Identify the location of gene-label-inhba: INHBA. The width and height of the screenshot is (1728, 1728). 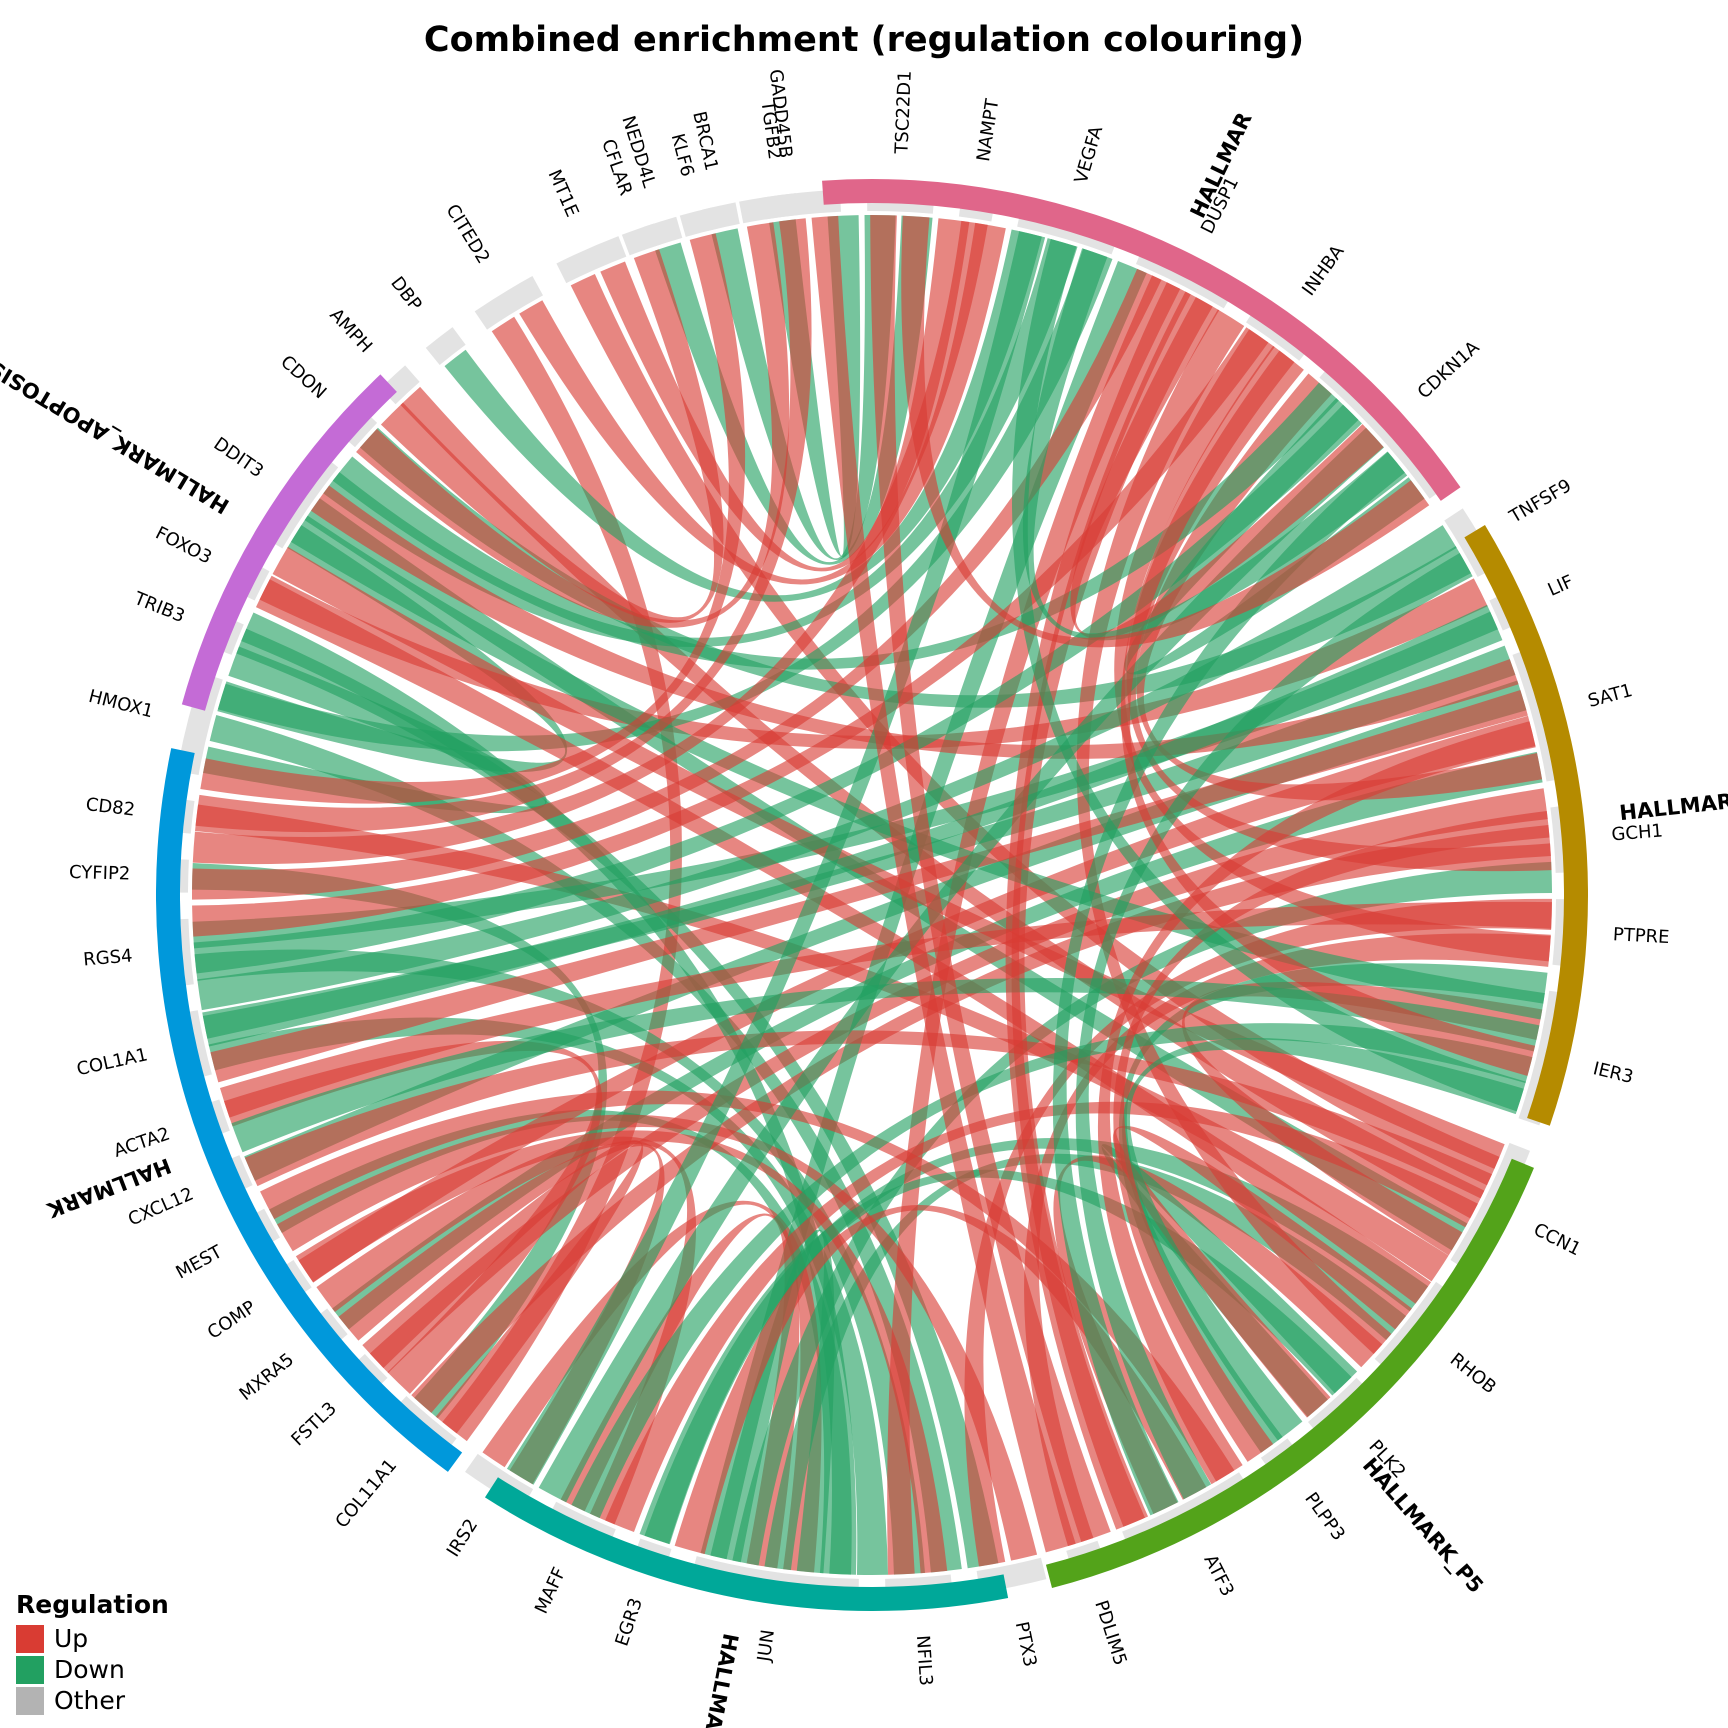
(1323, 270).